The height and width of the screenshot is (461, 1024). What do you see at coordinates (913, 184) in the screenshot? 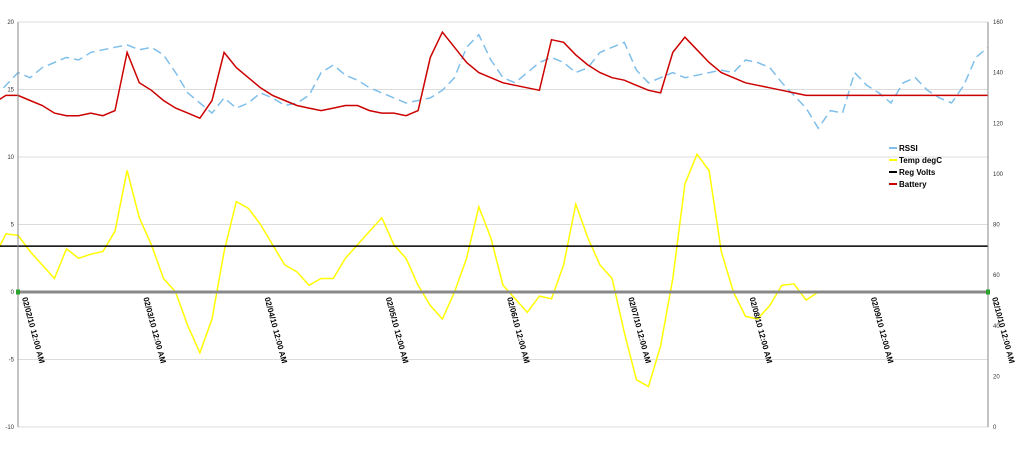
I see `legend-label: Battery` at bounding box center [913, 184].